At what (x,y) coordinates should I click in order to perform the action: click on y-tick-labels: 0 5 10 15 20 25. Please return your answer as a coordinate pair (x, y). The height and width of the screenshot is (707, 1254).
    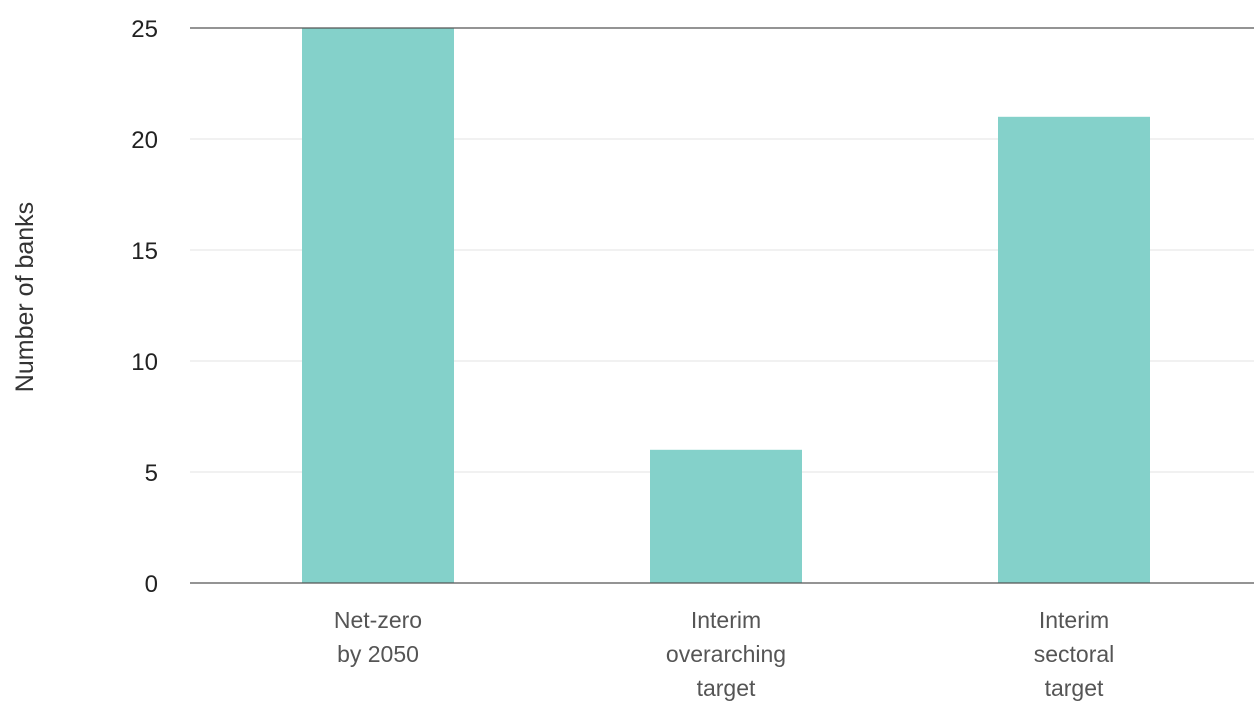
    Looking at the image, I should click on (144, 307).